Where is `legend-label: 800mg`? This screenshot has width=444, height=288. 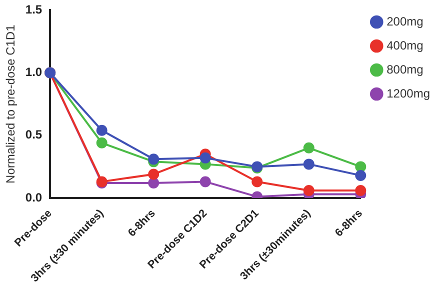
legend-label: 800mg is located at coordinates (405, 69).